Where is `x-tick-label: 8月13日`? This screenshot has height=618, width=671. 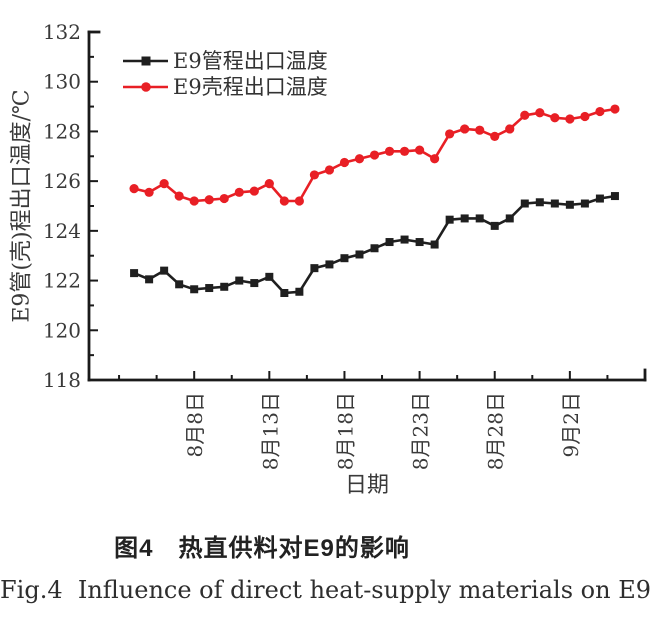 x-tick-label: 8月13日 is located at coordinates (270, 431).